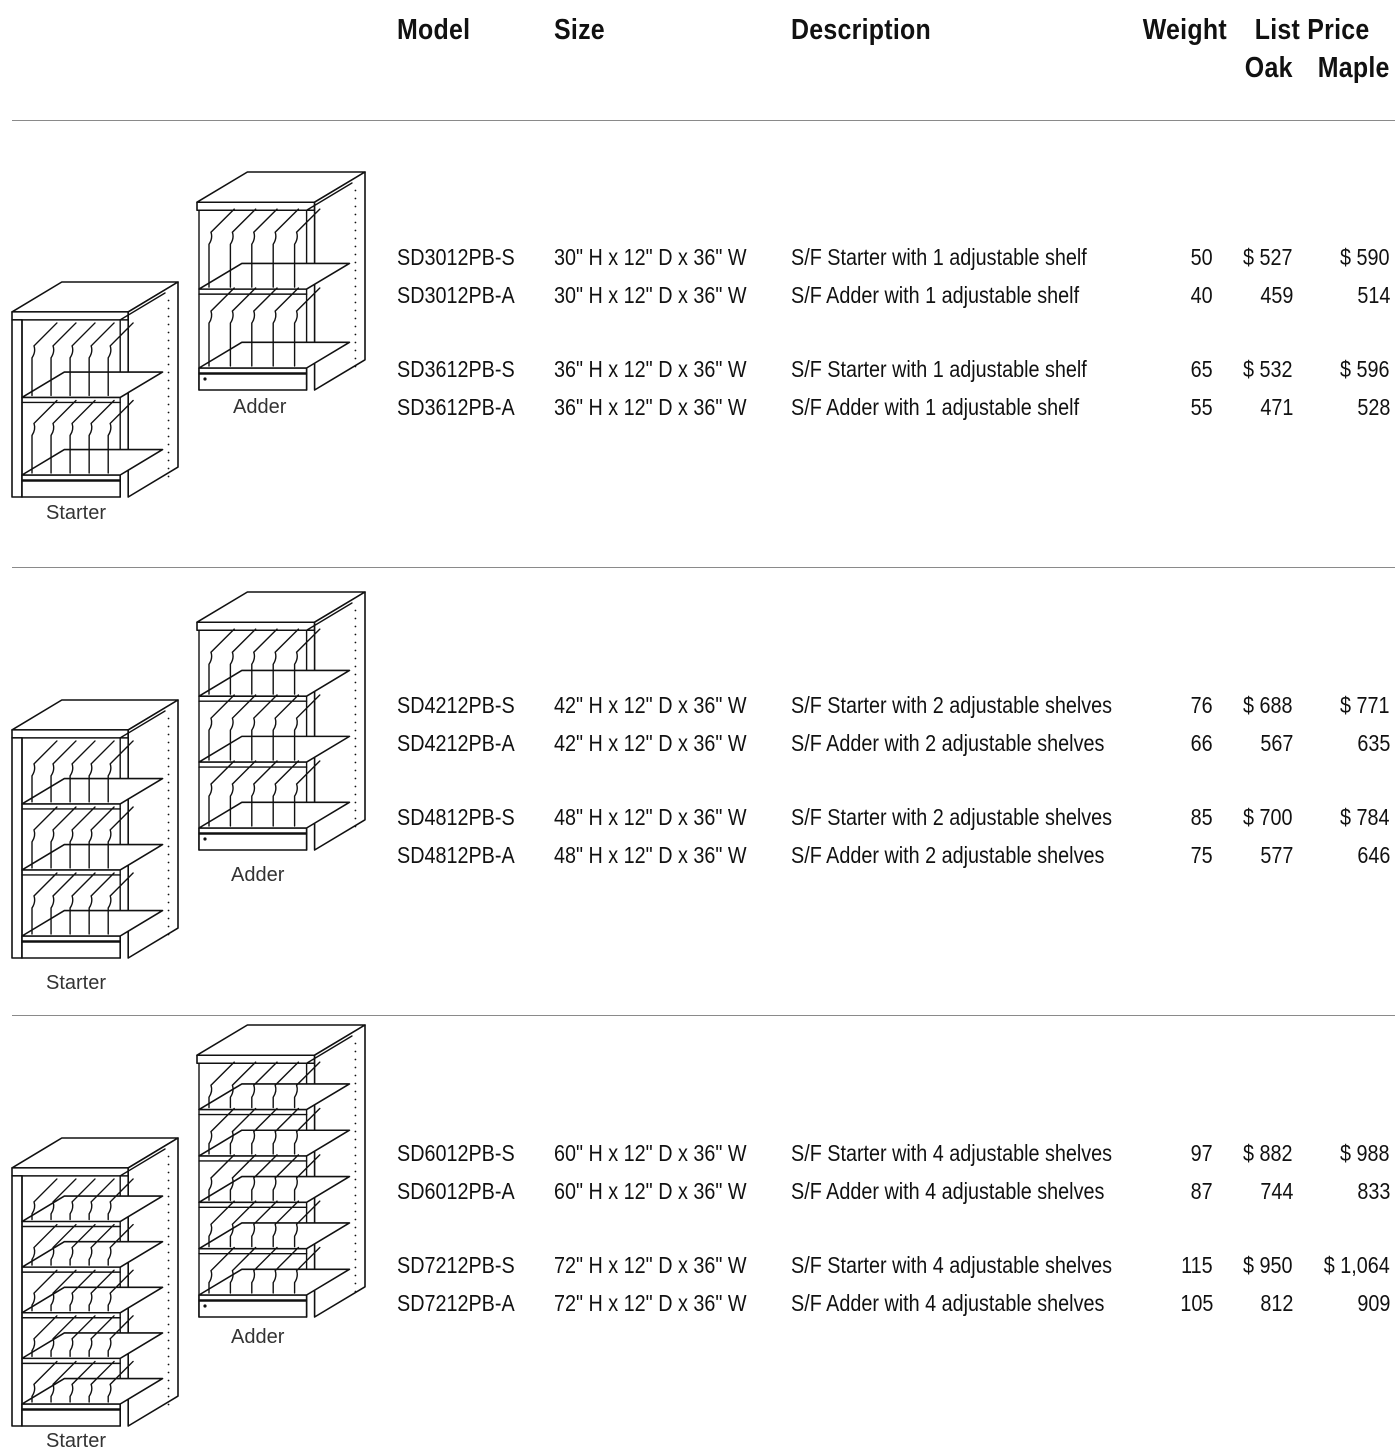 The width and height of the screenshot is (1395, 1456). I want to click on cell-maple: 528, so click(1373, 407).